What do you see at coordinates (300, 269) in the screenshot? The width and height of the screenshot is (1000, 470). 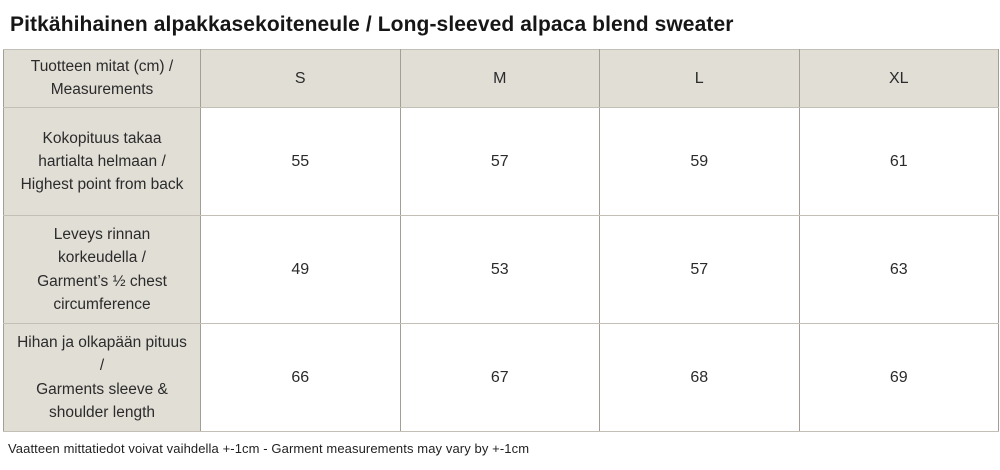 I see `value-chest-width-s: 49` at bounding box center [300, 269].